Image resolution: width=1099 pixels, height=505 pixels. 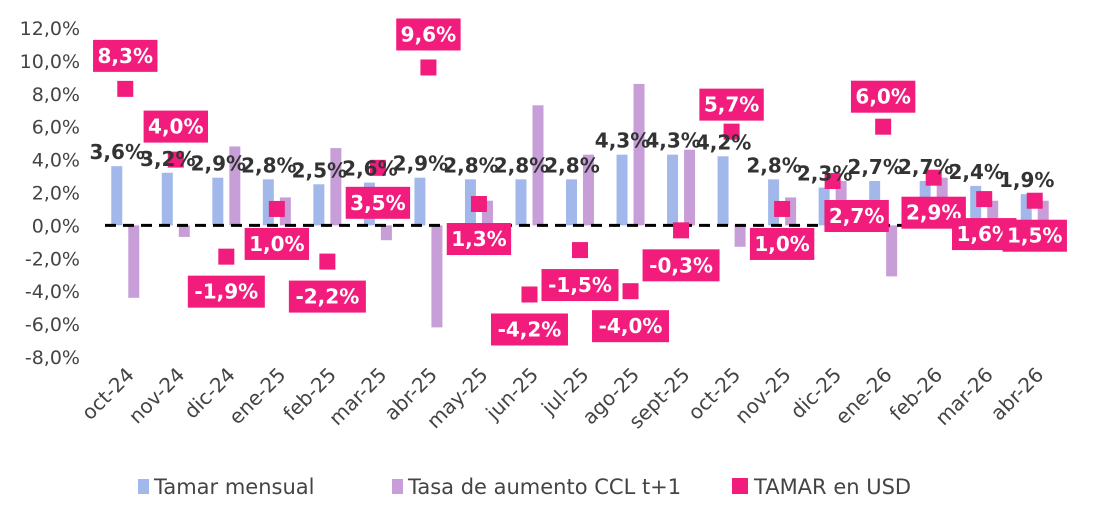 I want to click on y-tick-label: -8,0%, so click(x=52, y=358).